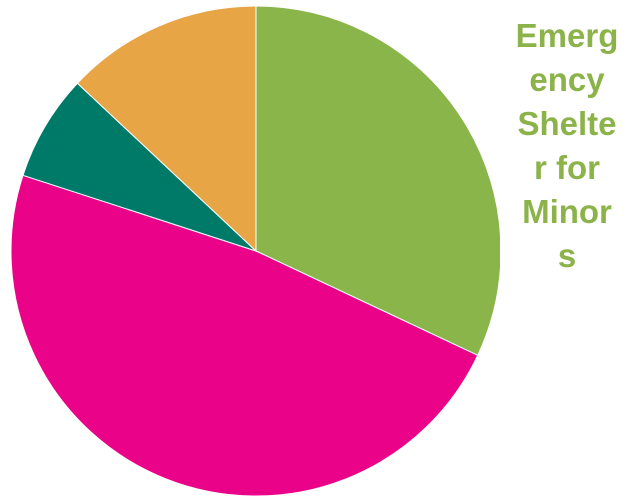 This screenshot has width=636, height=496. What do you see at coordinates (567, 123) in the screenshot?
I see `chart-title-line-3: Shelte` at bounding box center [567, 123].